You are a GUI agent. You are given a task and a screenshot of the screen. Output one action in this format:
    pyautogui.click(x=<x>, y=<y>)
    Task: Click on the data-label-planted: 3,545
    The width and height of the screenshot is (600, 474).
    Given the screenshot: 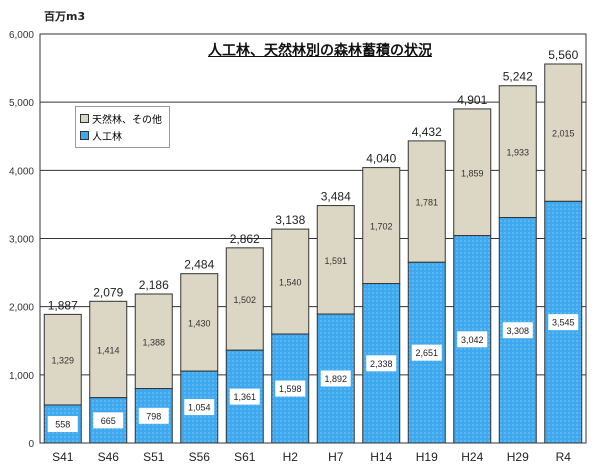 What is the action you would take?
    pyautogui.click(x=563, y=323)
    